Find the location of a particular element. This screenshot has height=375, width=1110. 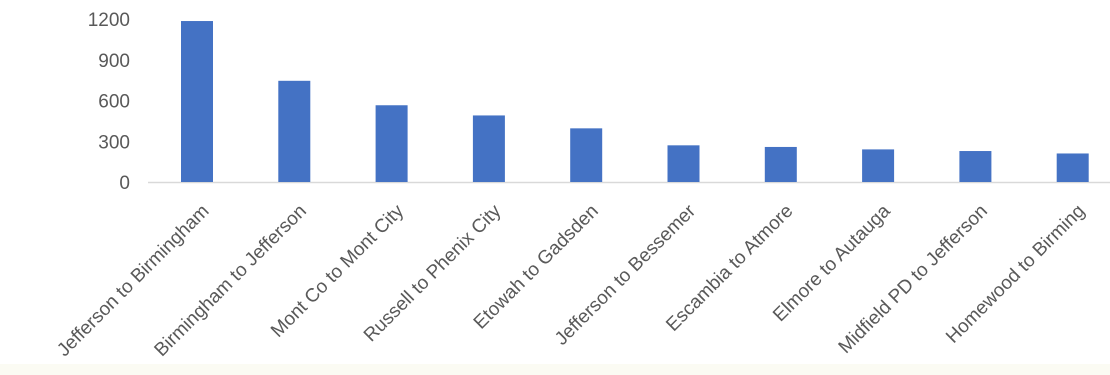

y-tick-label: 600 is located at coordinates (114, 102).